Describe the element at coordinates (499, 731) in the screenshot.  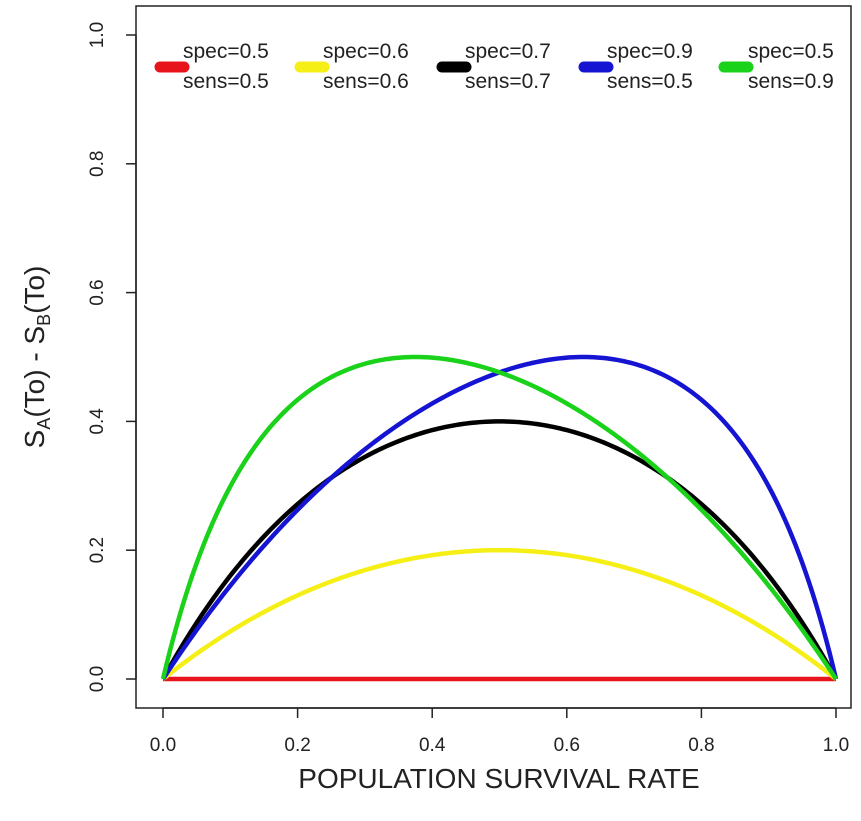
I see `x-axis: 0.0 0.2 0.4 0.6 0.8 1.0` at that location.